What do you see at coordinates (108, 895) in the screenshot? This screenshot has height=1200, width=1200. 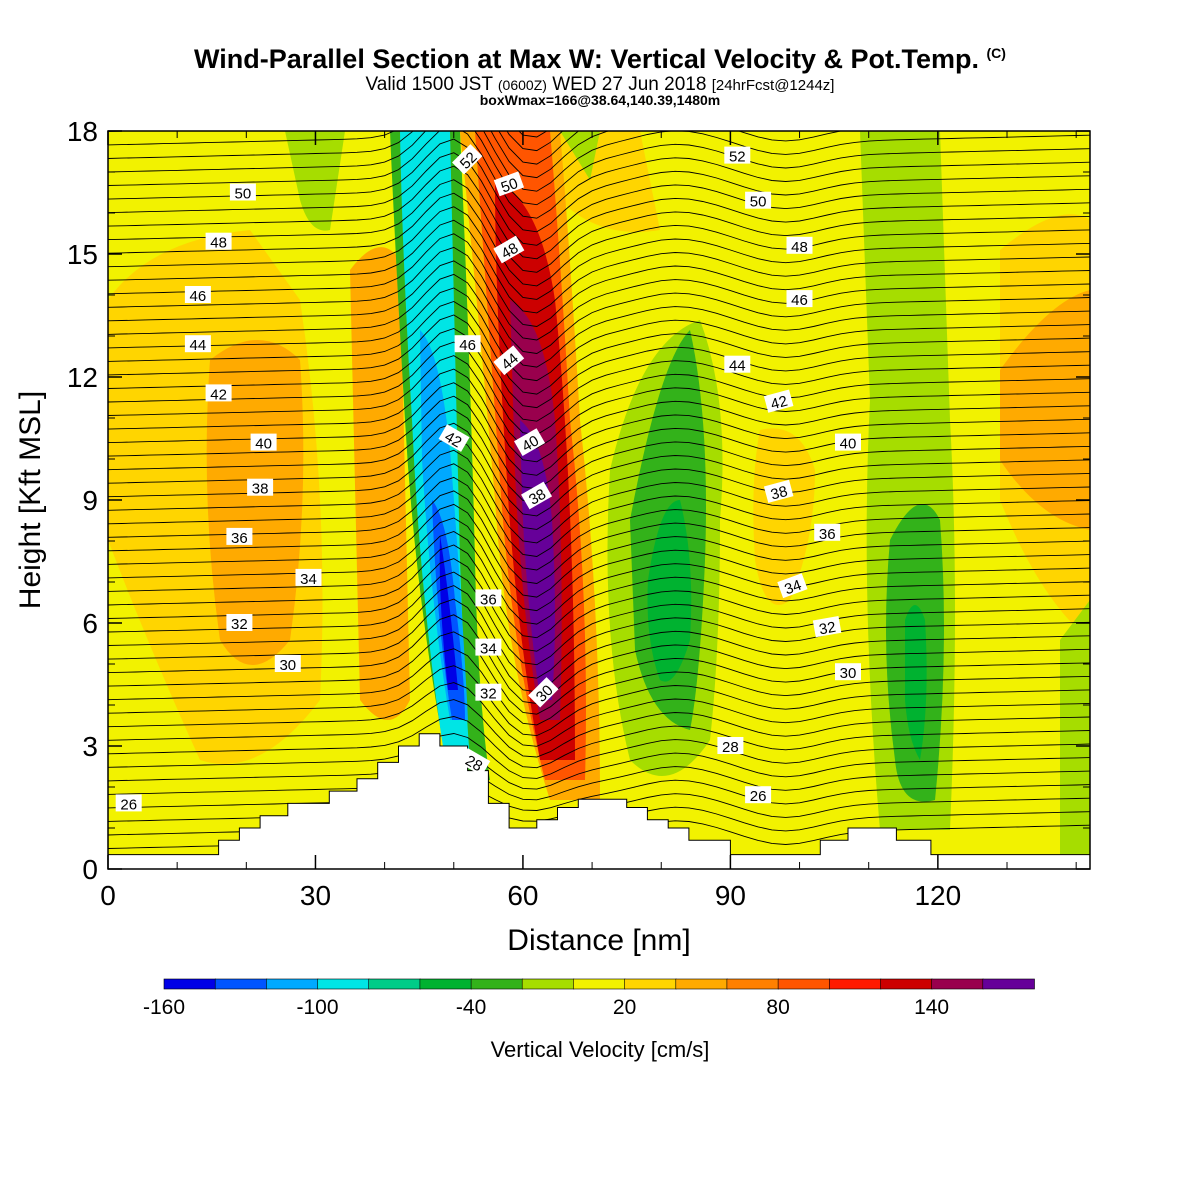 I see `x-tick-label: 0` at bounding box center [108, 895].